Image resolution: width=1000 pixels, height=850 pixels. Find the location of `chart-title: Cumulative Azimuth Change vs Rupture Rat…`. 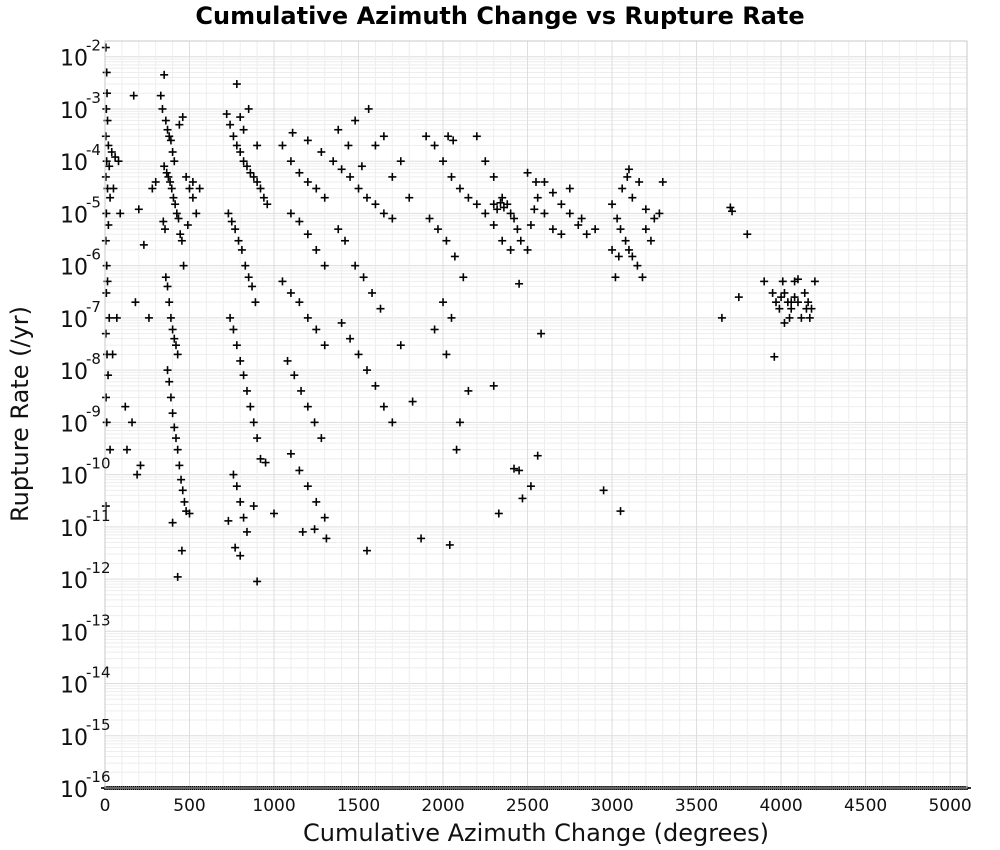

chart-title: Cumulative Azimuth Change vs Rupture Rat… is located at coordinates (499, 16).